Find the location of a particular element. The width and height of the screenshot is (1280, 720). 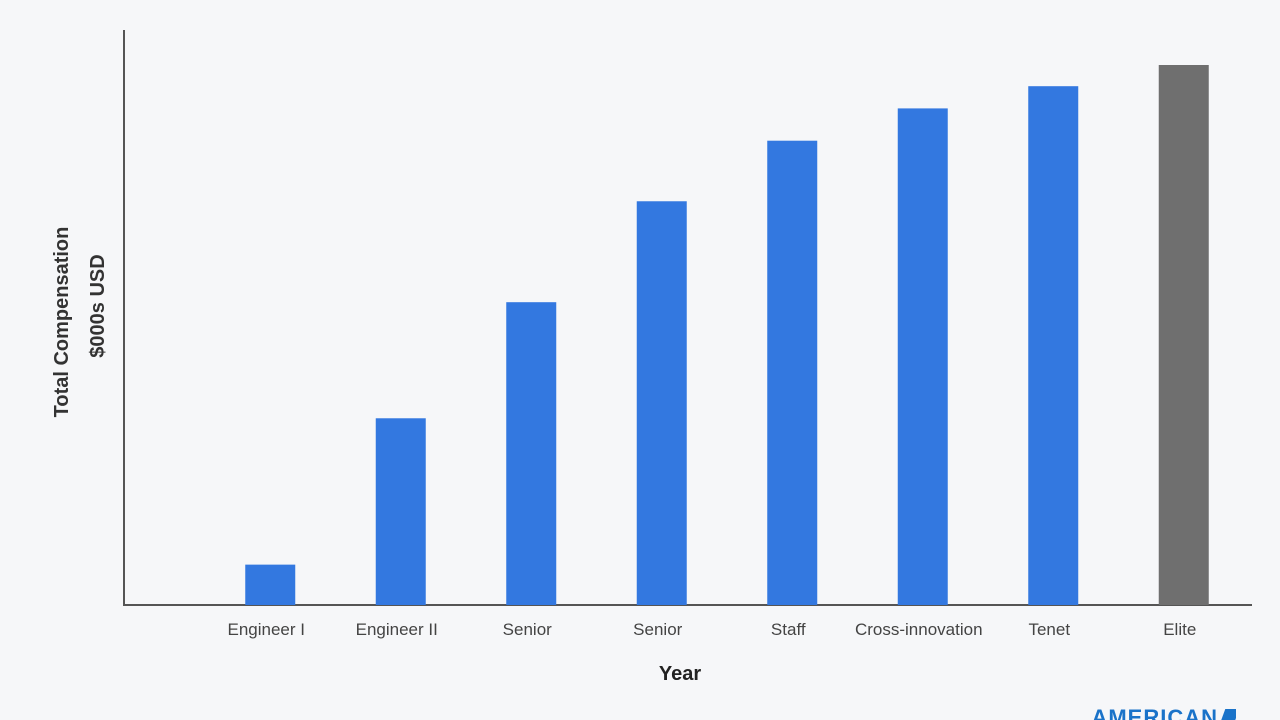

brand-logo-text: AMERICAN is located at coordinates (1154, 714).